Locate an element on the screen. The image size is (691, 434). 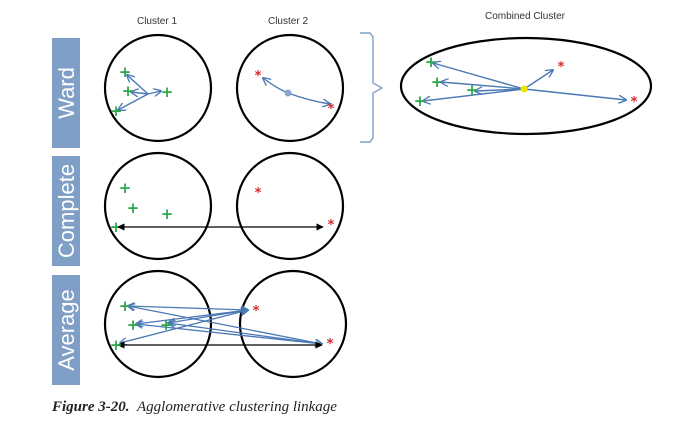
figure-label: Figure 3-20. is located at coordinates (91, 407).